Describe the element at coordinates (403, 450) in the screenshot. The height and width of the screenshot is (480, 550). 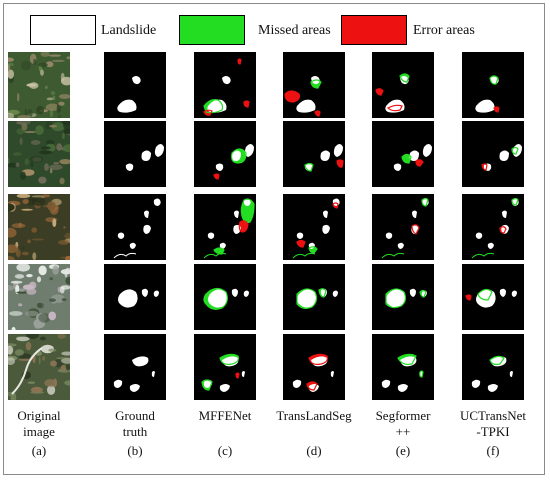
I see `column-letter: (e)` at that location.